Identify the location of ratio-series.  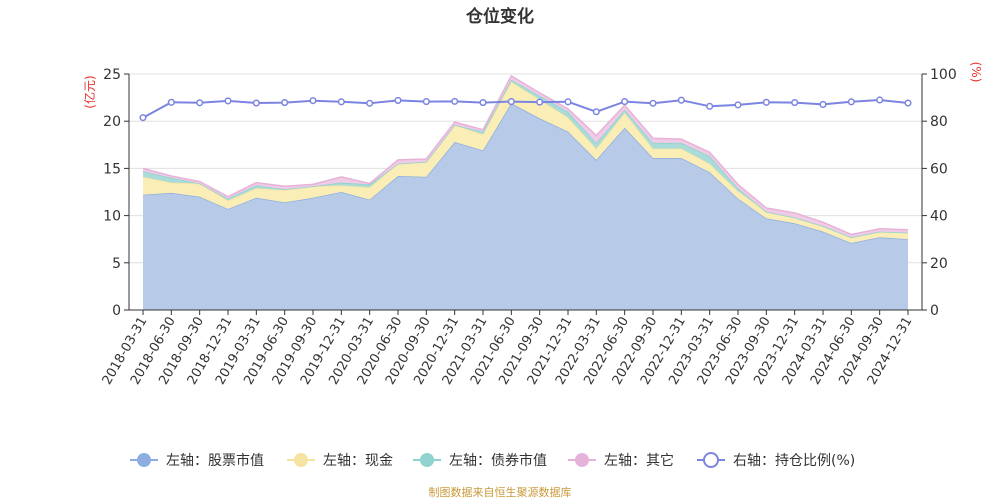
(525, 109).